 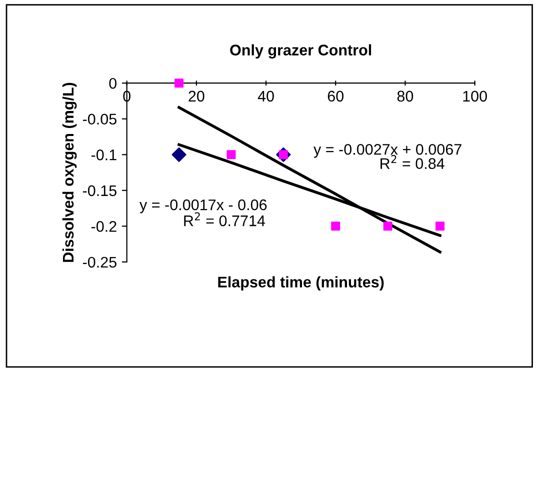 What do you see at coordinates (113, 83) in the screenshot?
I see `y-tick-label: 0` at bounding box center [113, 83].